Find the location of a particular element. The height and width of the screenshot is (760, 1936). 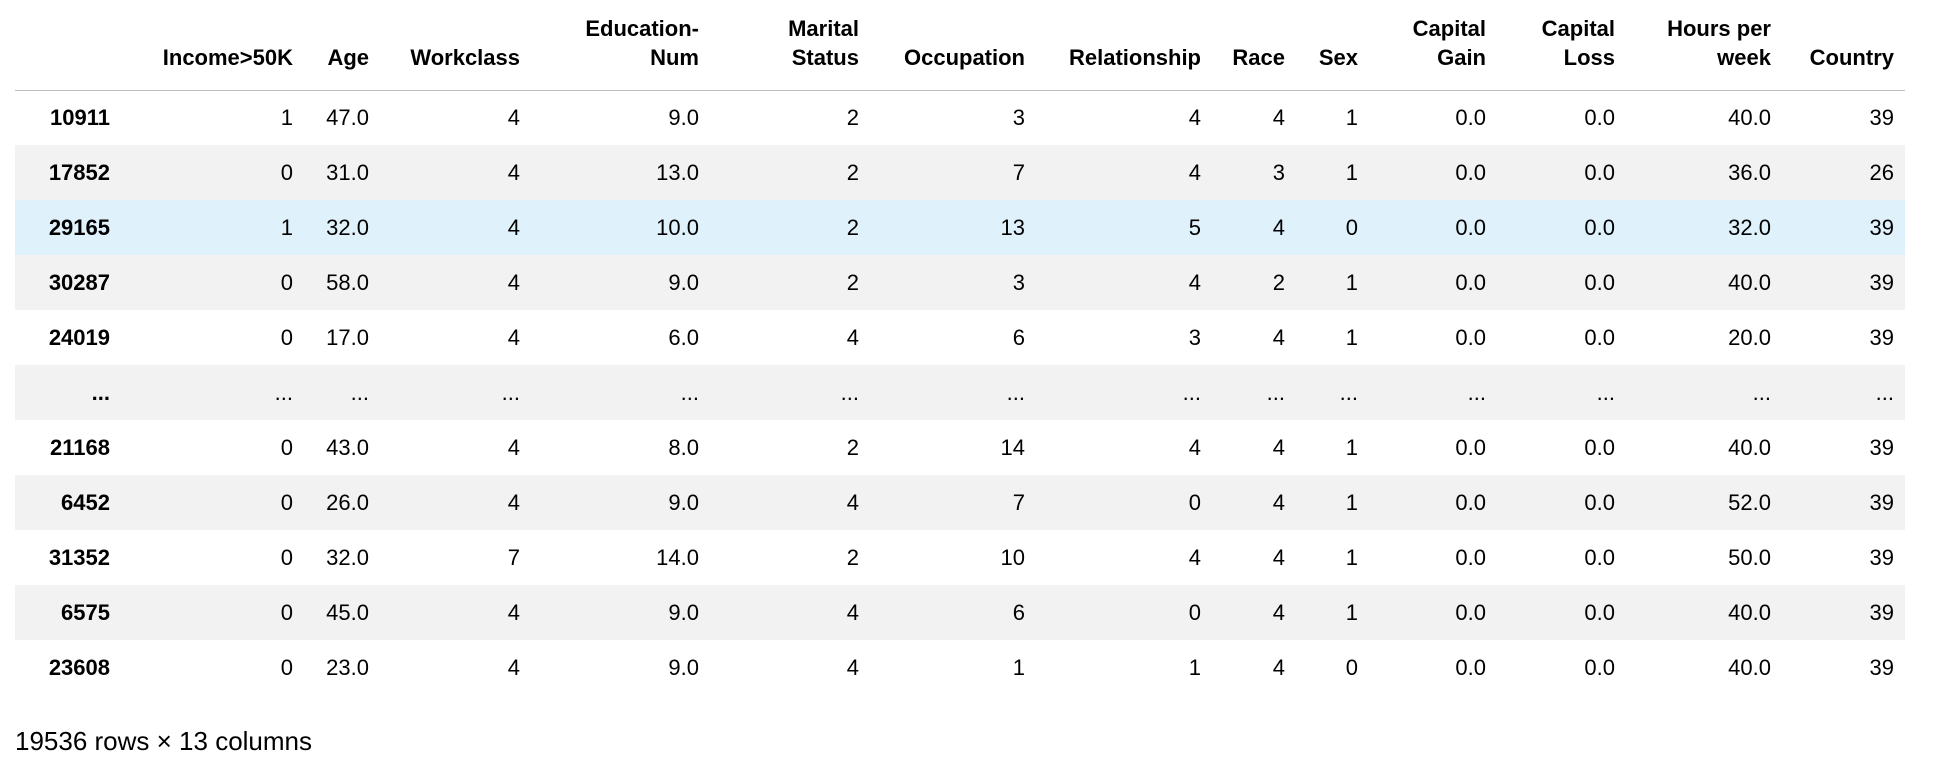

cell: 20.0 is located at coordinates (1749, 337).